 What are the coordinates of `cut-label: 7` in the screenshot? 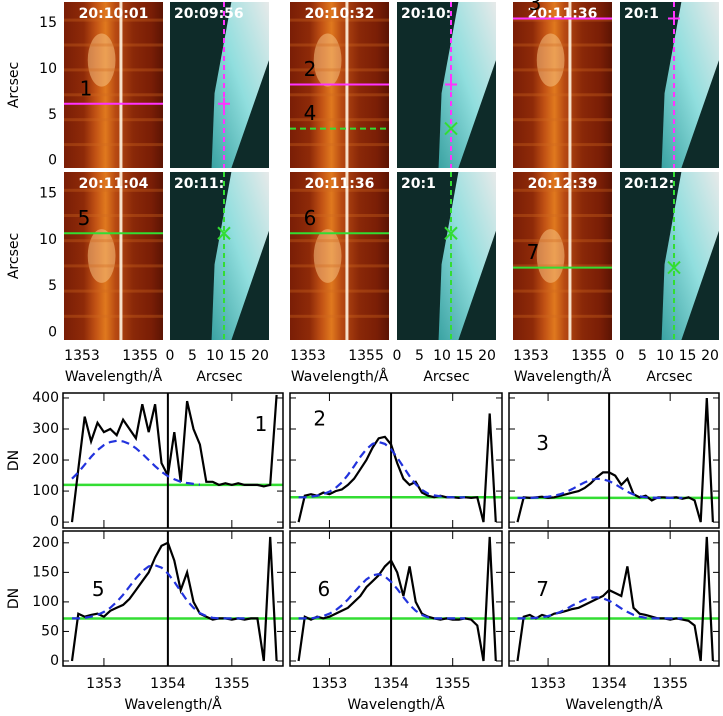 It's located at (533, 252).